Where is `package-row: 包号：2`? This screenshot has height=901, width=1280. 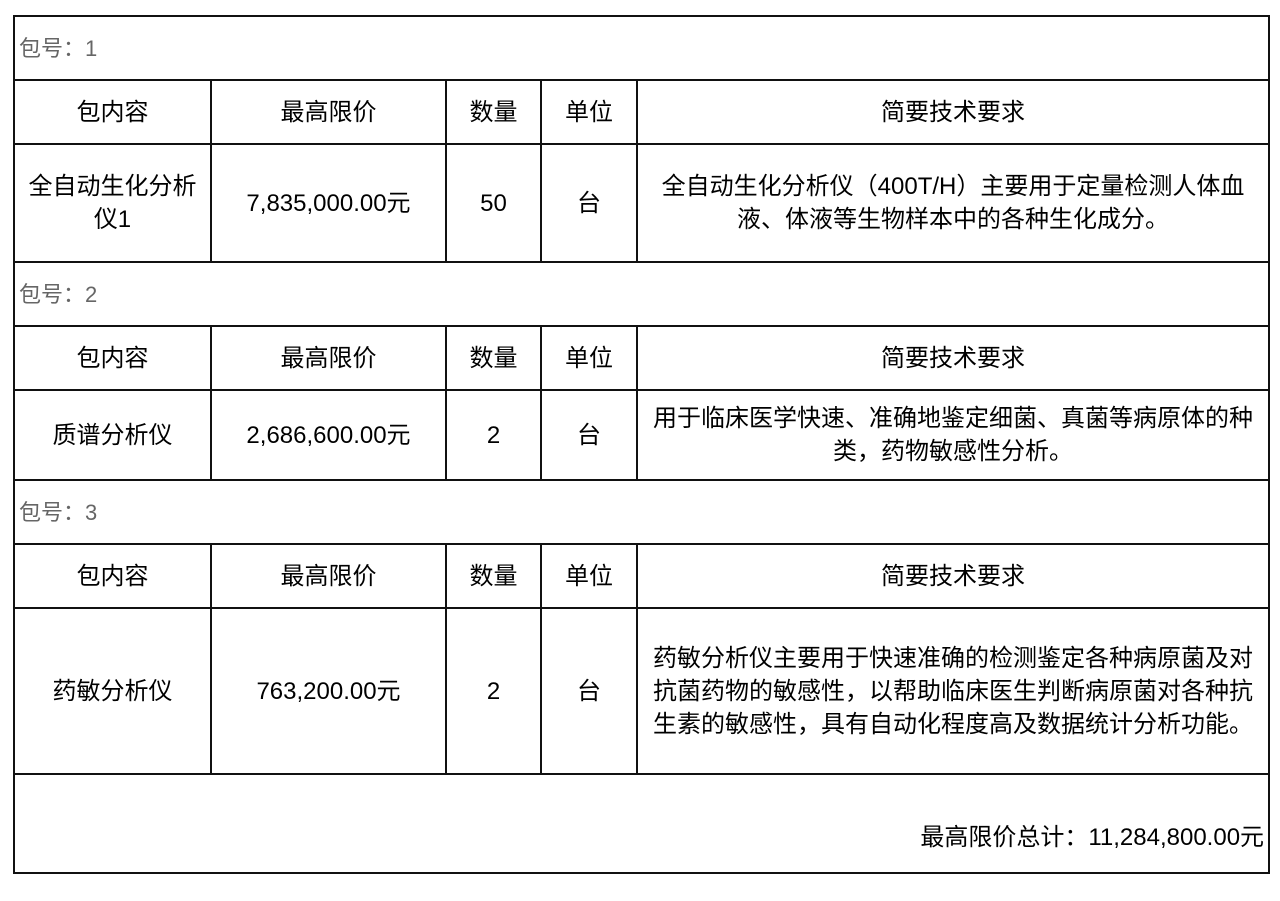
package-row: 包号：2 is located at coordinates (641, 294).